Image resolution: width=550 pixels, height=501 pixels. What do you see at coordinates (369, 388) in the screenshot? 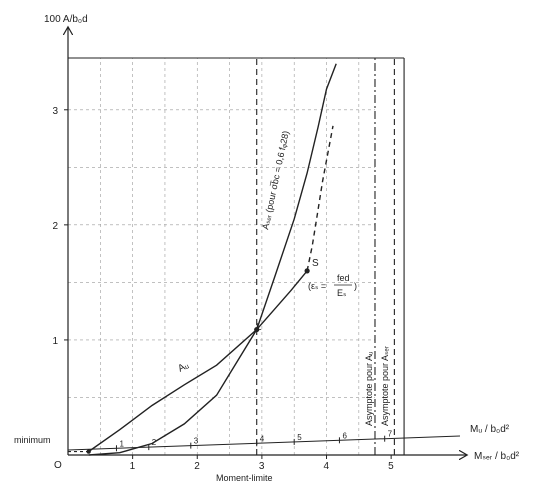
I see `asymptote-au-label: Asymptote pour Aᵤ` at bounding box center [369, 388].